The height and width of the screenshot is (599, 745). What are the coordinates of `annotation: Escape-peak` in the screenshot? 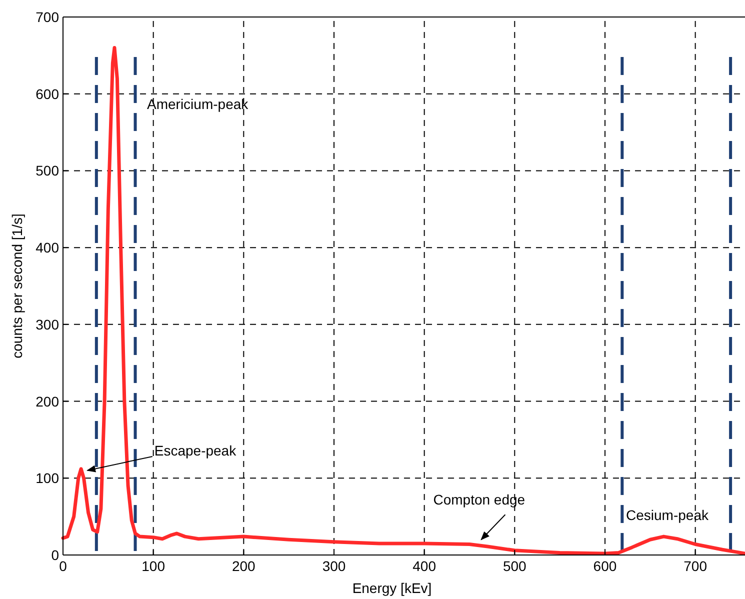 It's located at (196, 450).